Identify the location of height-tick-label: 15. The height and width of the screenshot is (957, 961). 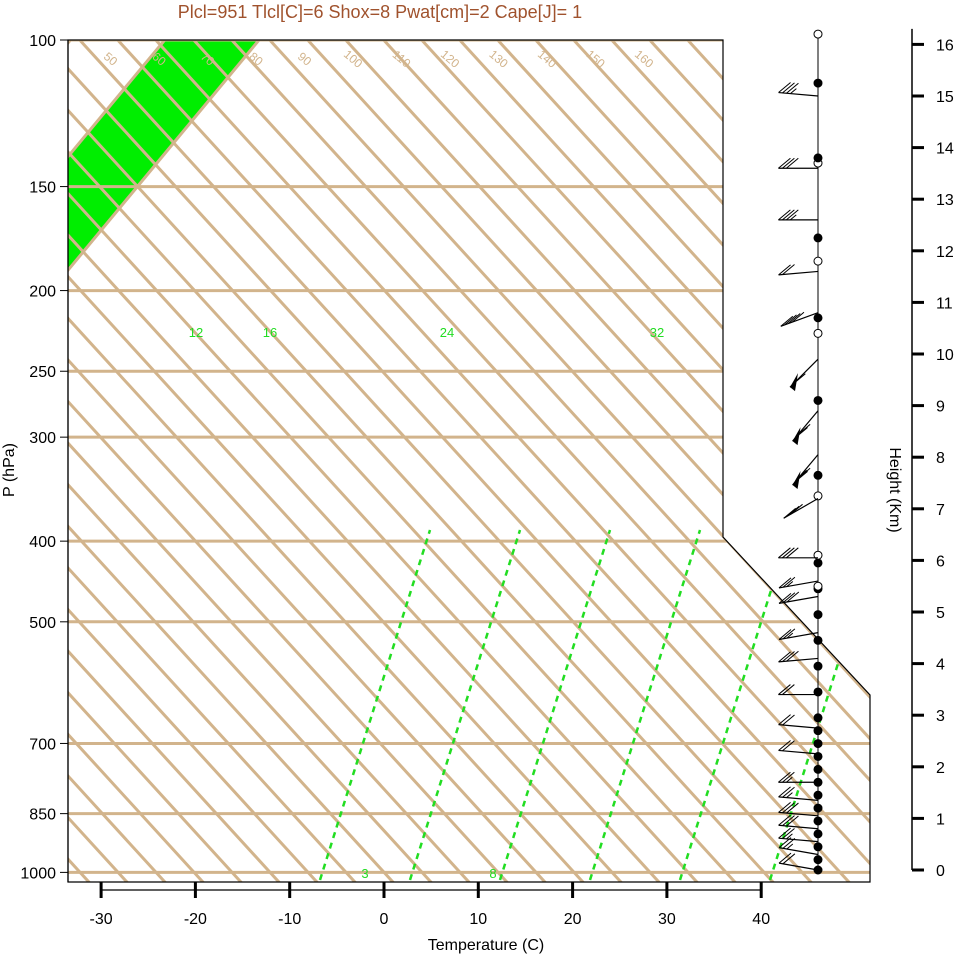
(945, 97).